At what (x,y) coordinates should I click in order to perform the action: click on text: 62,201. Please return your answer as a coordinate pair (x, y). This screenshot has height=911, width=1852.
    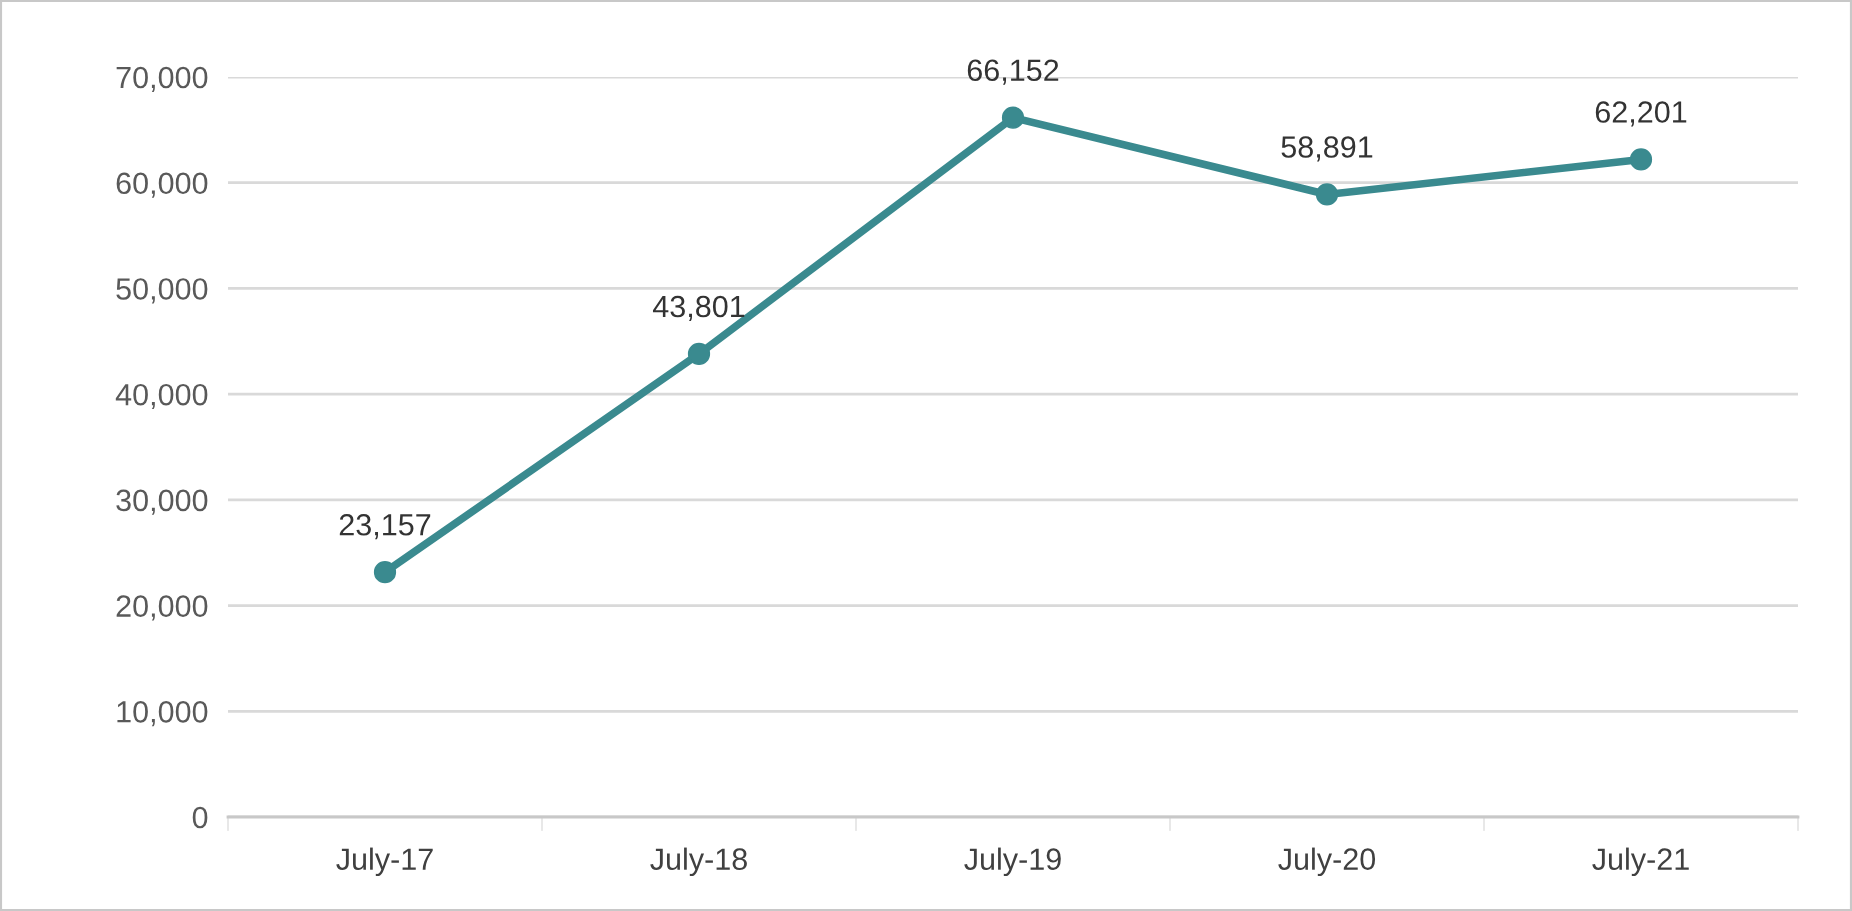
    Looking at the image, I should click on (1641, 114).